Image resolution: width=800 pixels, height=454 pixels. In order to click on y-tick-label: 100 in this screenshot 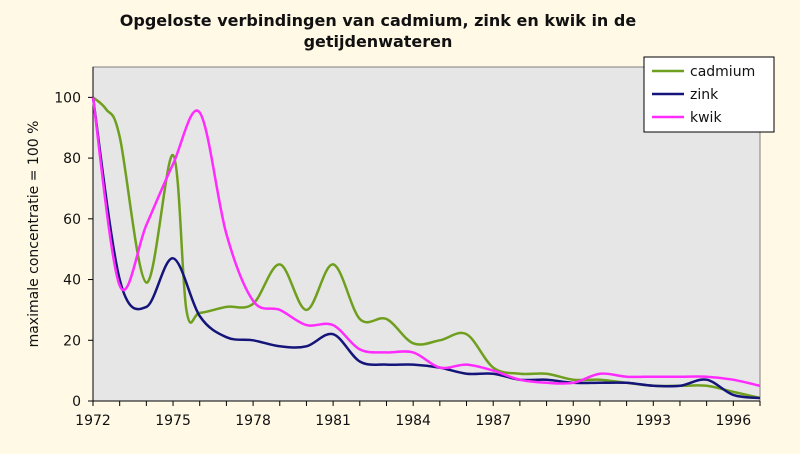, I will do `click(67, 98)`.